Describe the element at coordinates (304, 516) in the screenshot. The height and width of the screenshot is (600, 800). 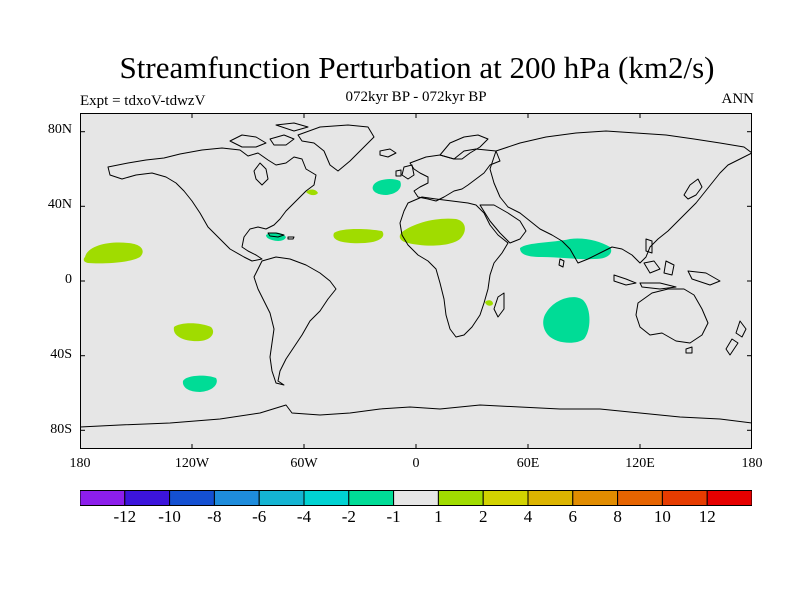
I see `colorbar-label: -4` at that location.